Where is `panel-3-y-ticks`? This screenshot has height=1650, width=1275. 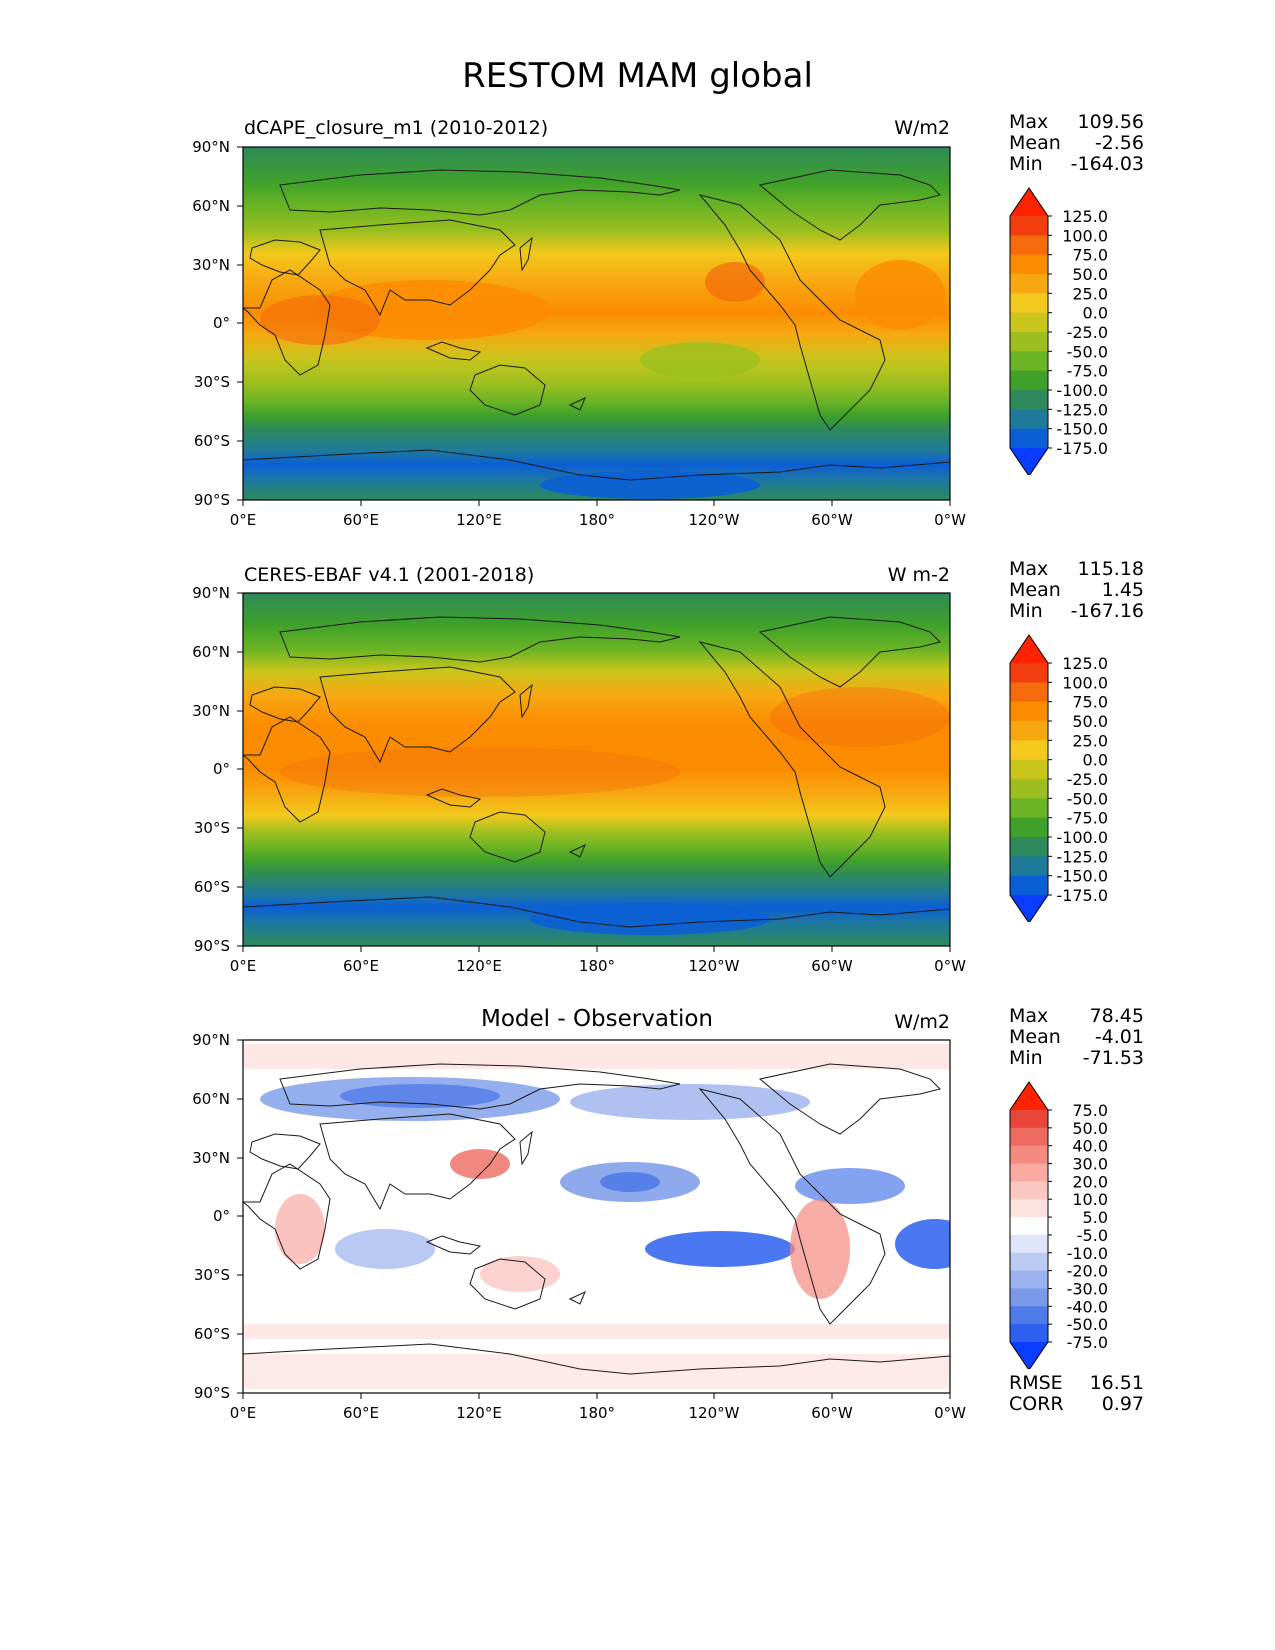 panel-3-y-ticks is located at coordinates (240, 1216).